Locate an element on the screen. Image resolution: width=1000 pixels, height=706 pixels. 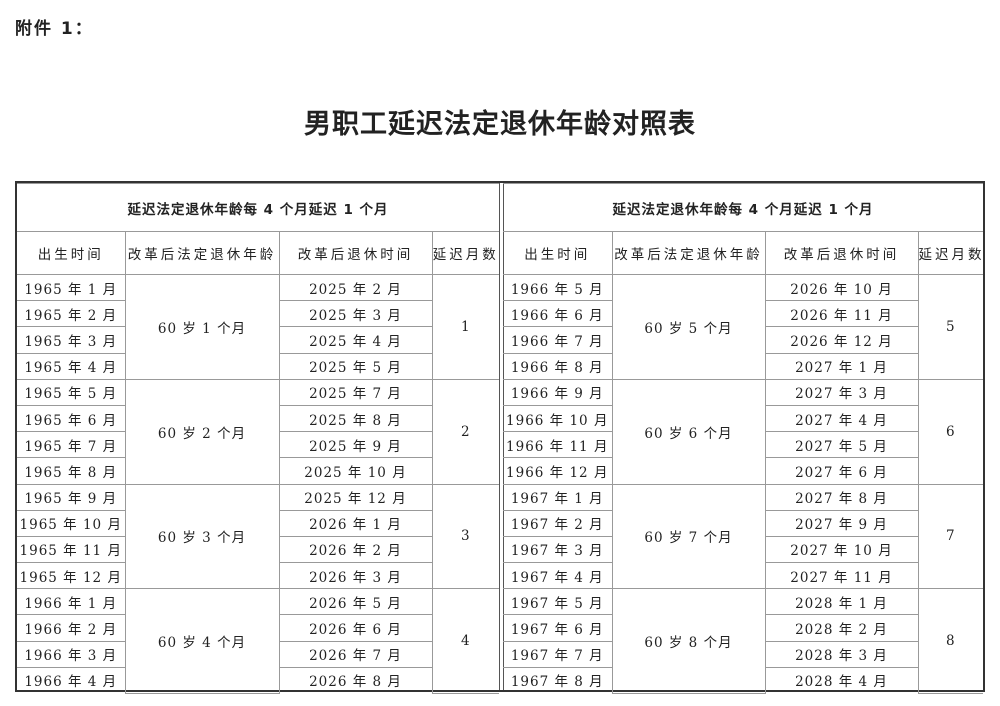
birth-date-cell: 1965 年 9 月 is located at coordinates (71, 497).